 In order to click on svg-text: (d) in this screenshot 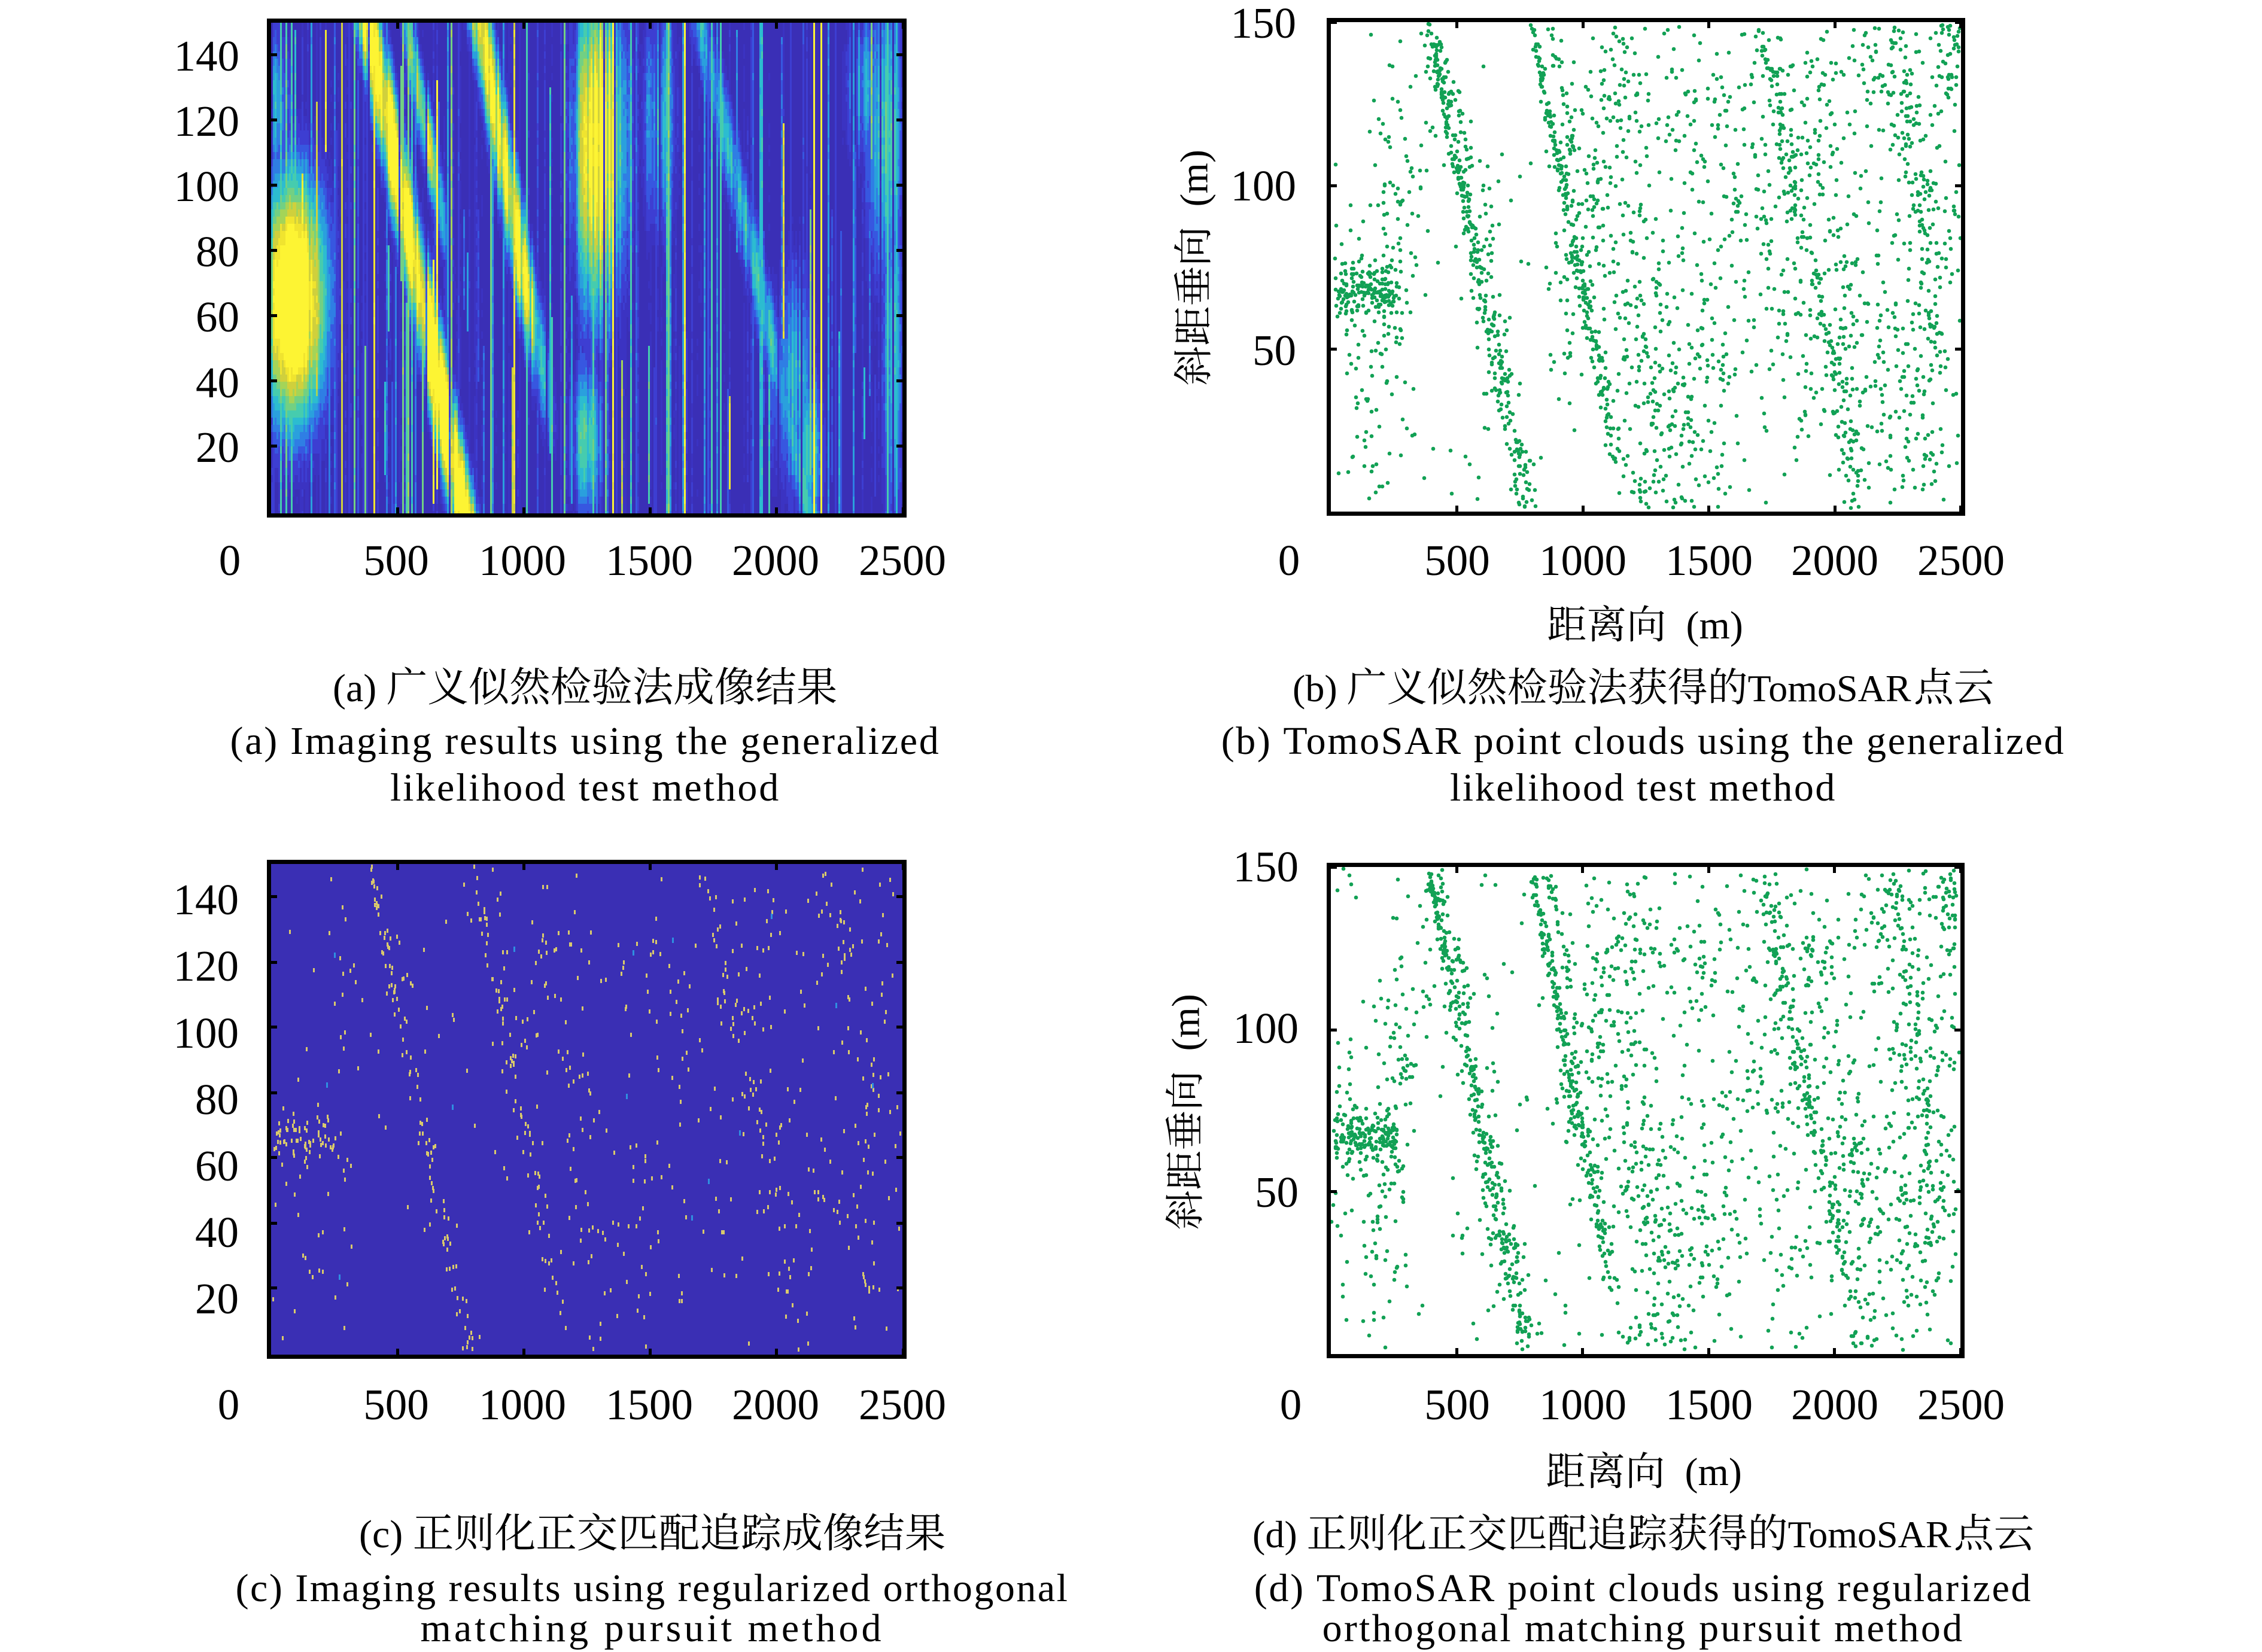, I will do `click(1280, 1534)`.